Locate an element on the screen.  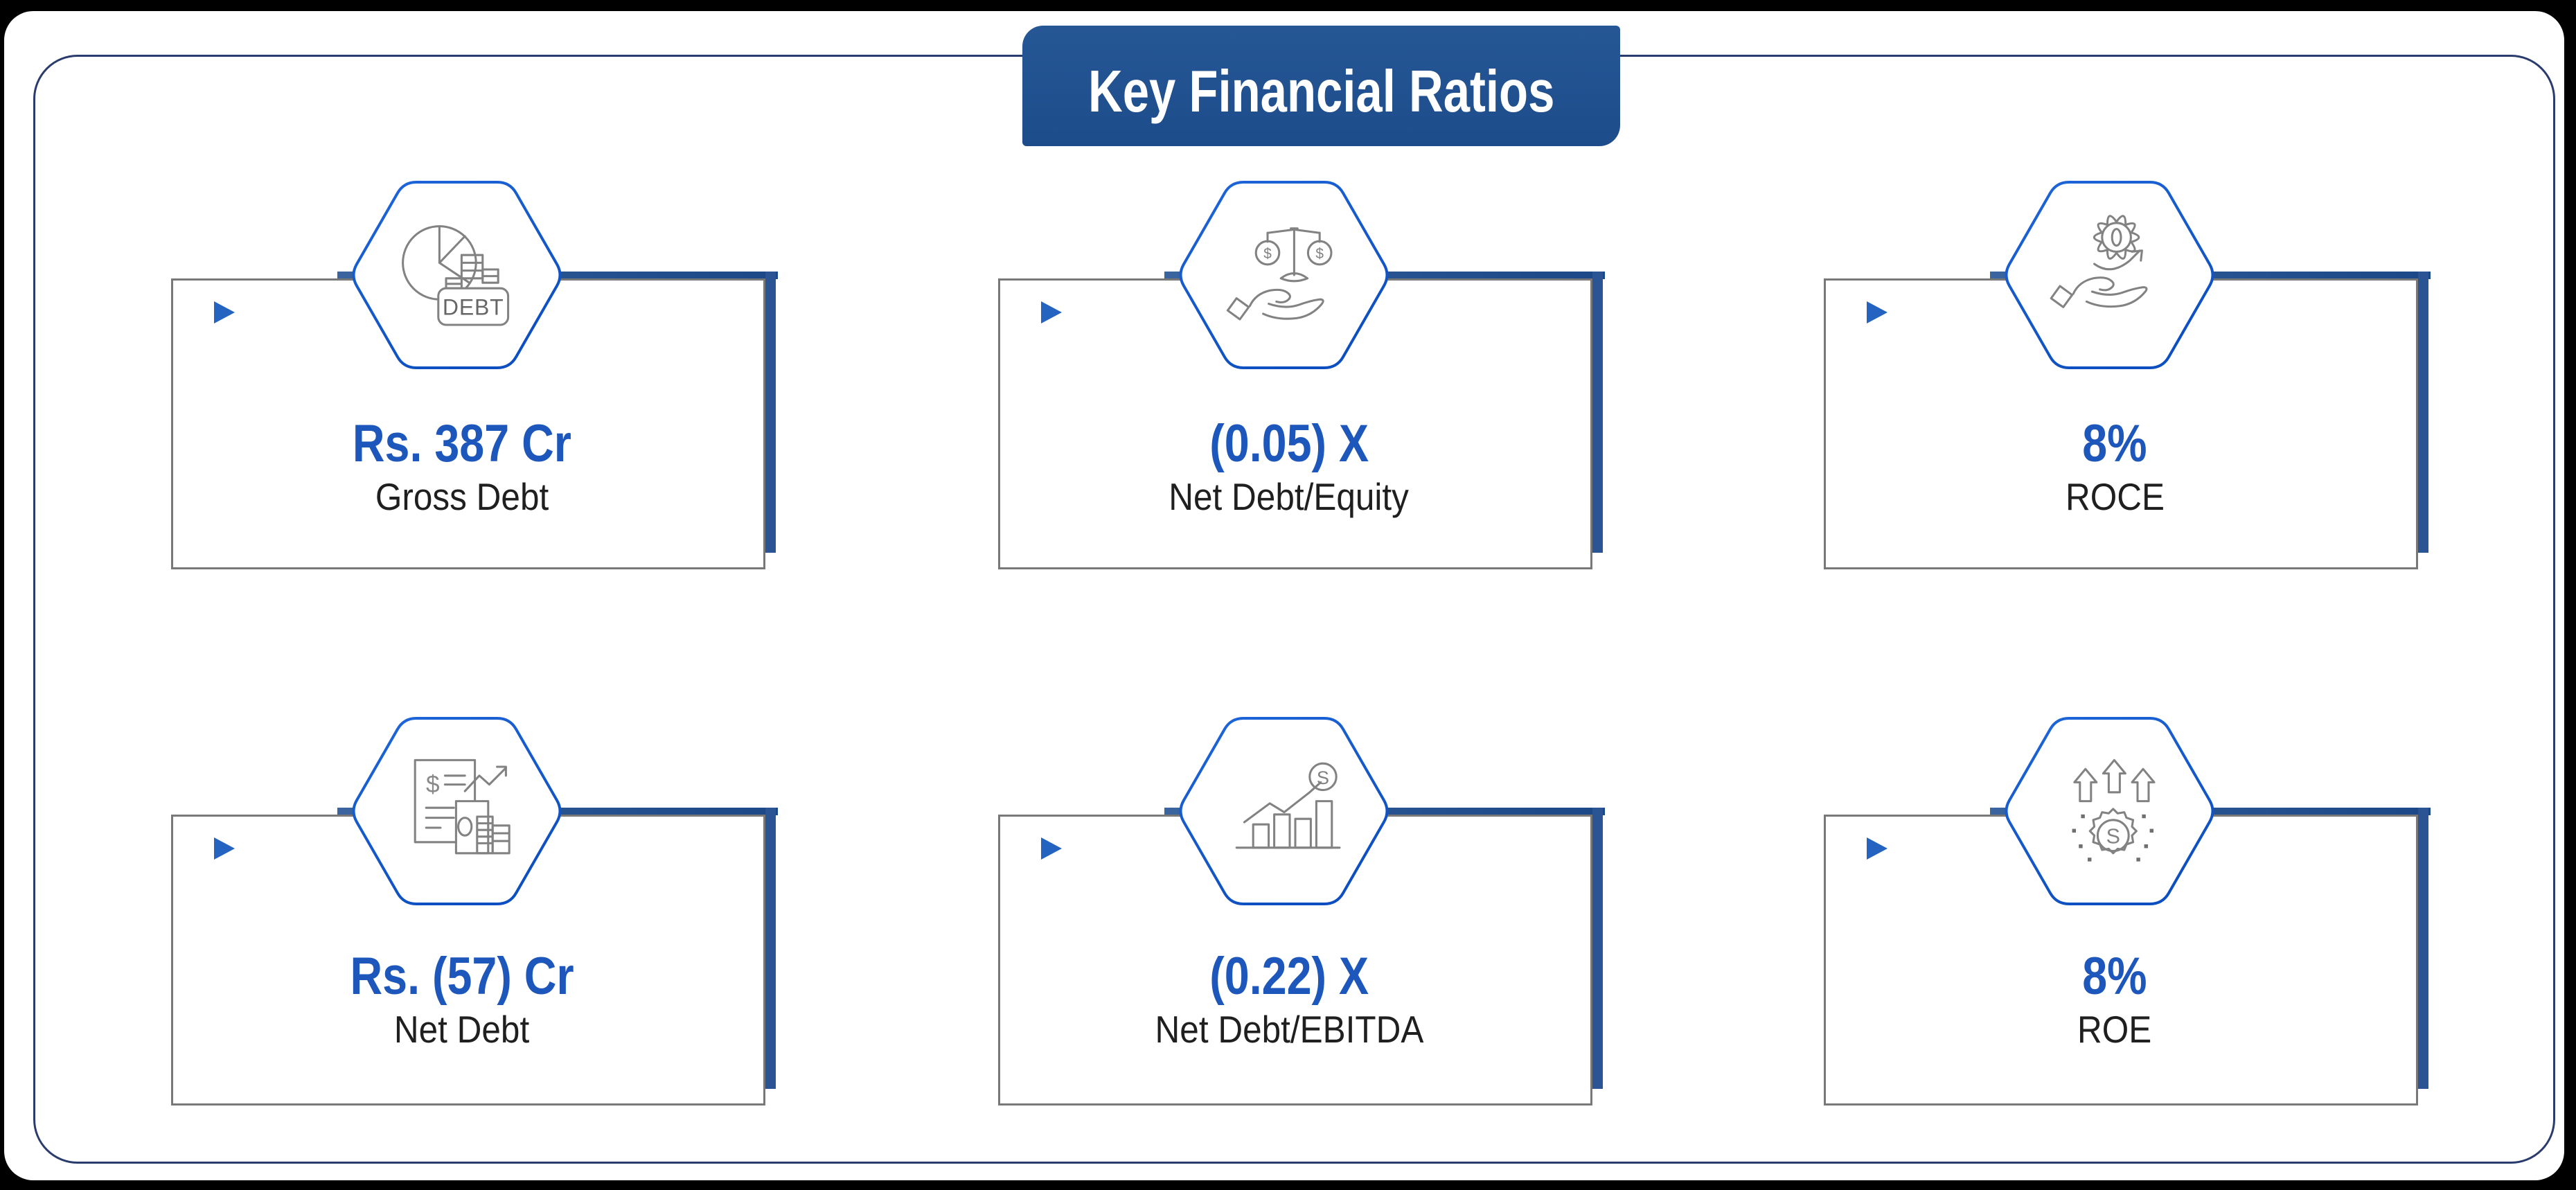
svg-text: DEBT is located at coordinates (473, 307).